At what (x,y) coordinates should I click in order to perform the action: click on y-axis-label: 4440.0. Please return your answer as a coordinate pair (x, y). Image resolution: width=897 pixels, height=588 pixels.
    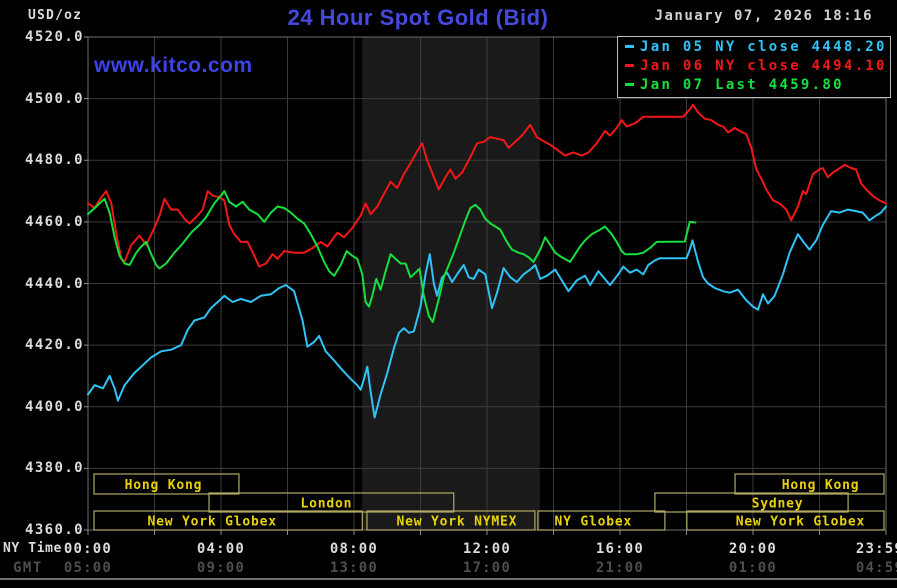
    Looking at the image, I should click on (54, 283).